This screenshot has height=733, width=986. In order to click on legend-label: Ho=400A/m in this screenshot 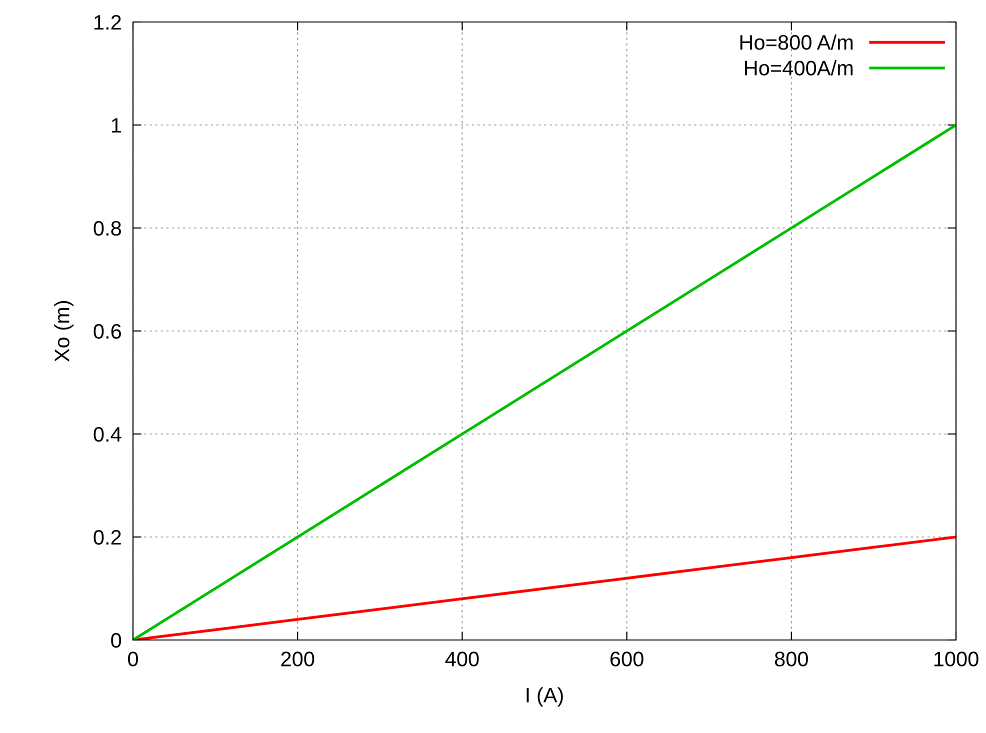, I will do `click(799, 68)`.